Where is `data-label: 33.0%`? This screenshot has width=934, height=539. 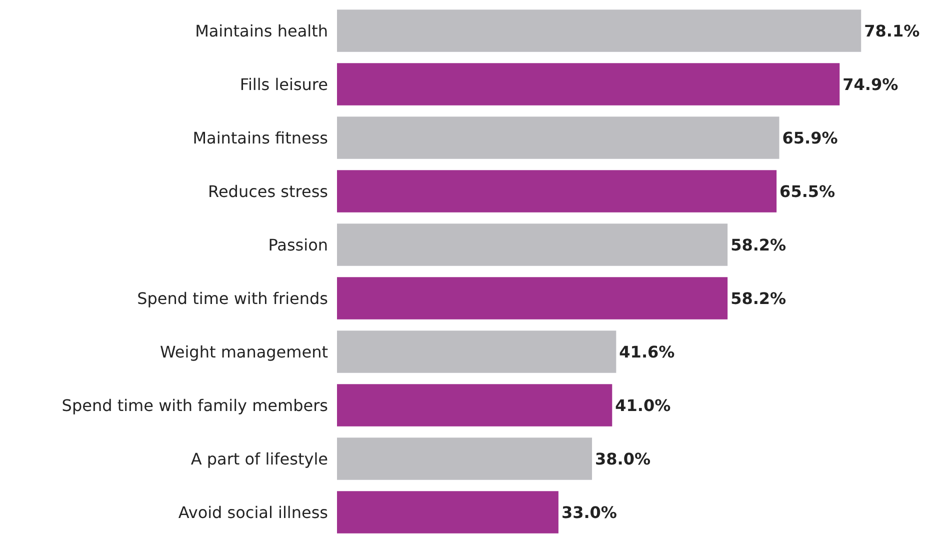
data-label: 33.0% is located at coordinates (589, 512).